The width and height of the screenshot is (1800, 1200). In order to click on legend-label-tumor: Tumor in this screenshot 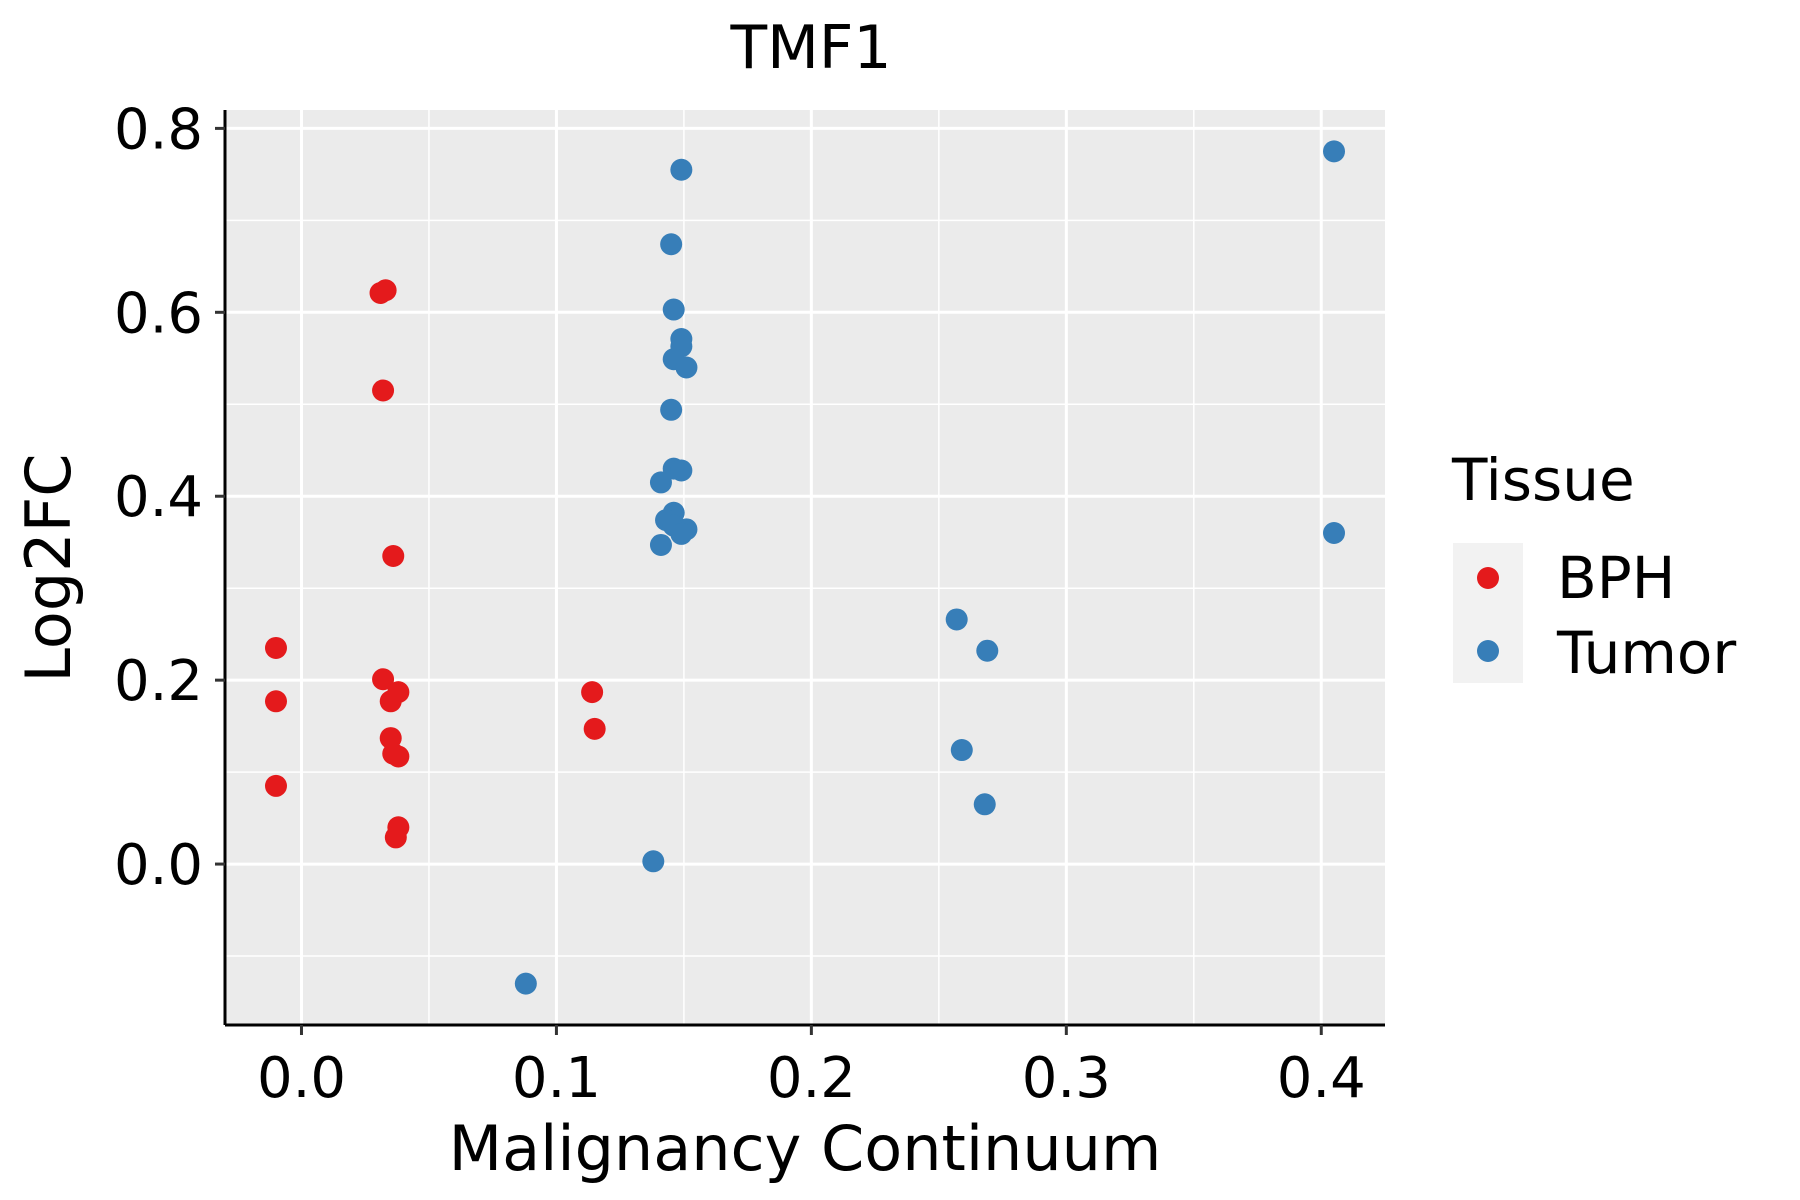, I will do `click(1646, 653)`.